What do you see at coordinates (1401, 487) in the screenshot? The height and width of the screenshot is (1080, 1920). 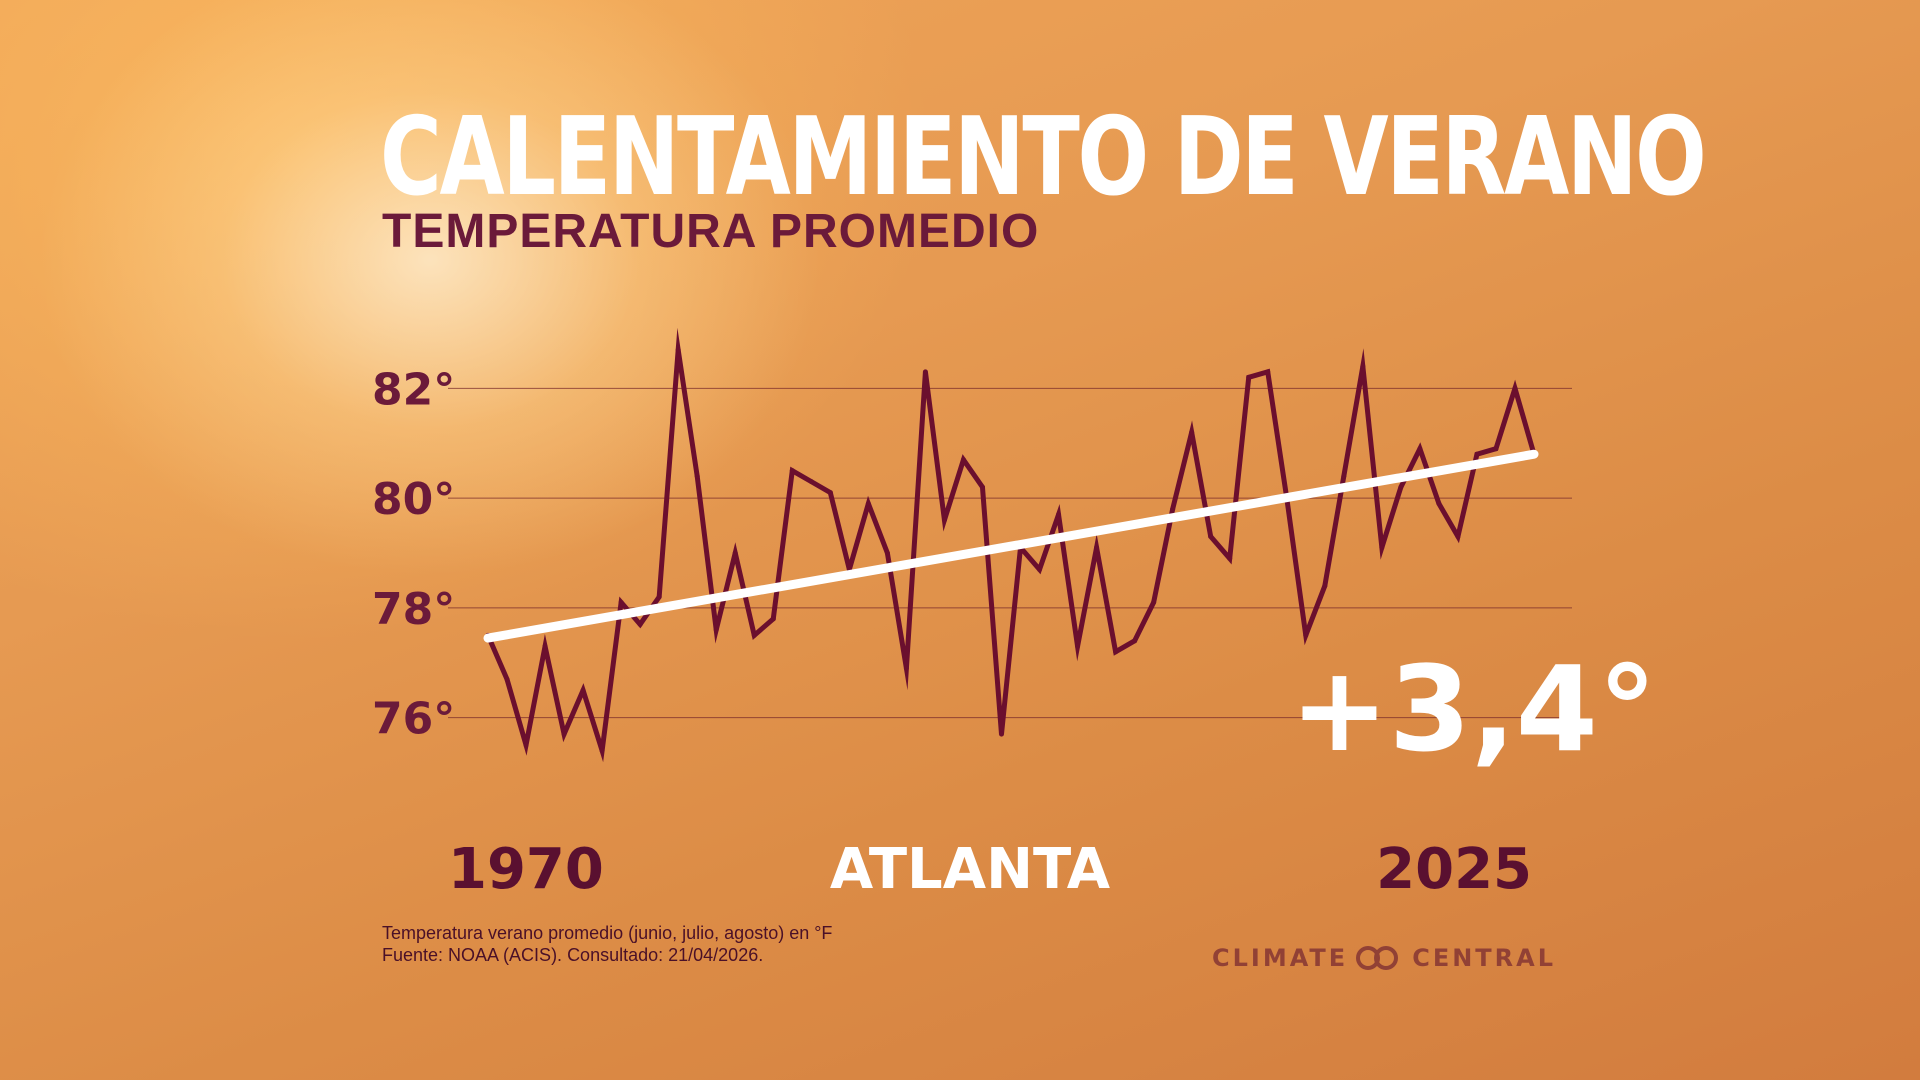 I see `data-point-2018` at bounding box center [1401, 487].